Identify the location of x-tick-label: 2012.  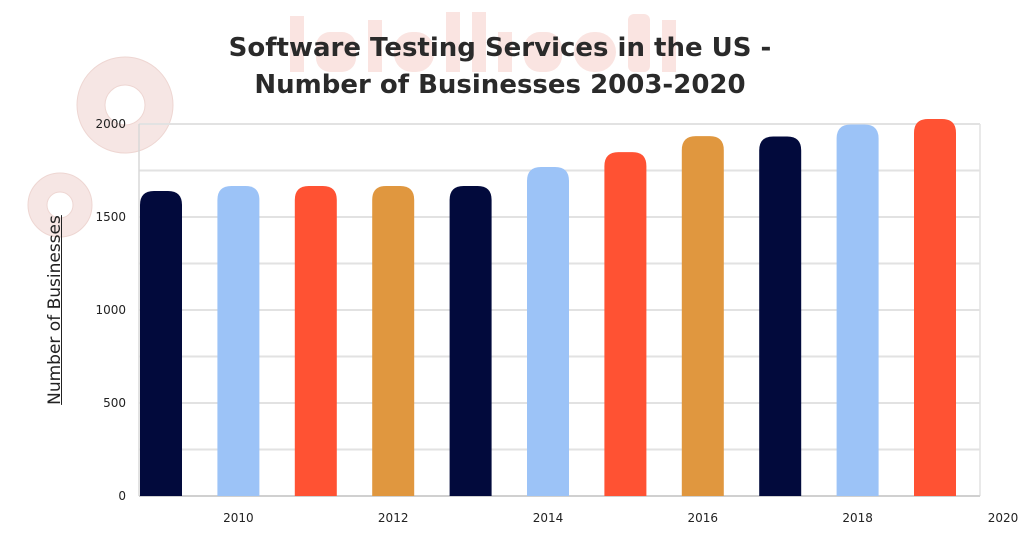
(393, 518).